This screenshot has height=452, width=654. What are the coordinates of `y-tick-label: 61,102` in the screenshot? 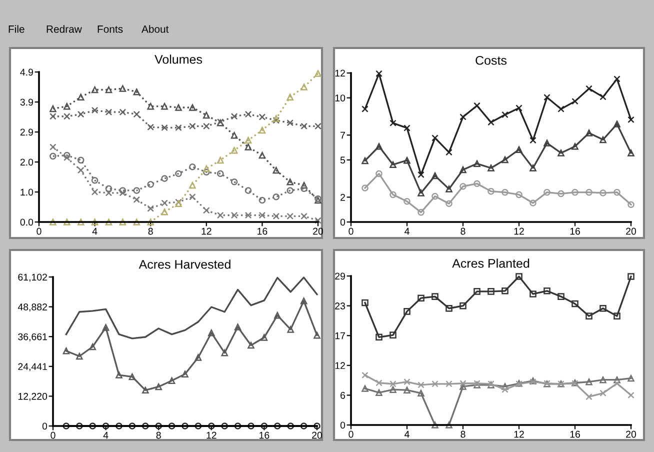 It's located at (32, 278).